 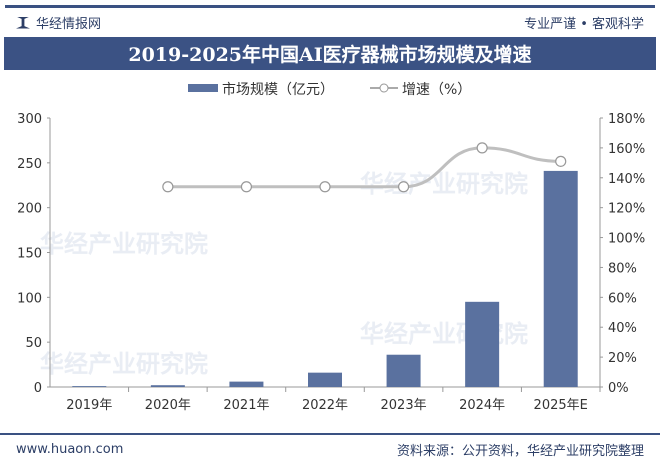 What do you see at coordinates (626, 179) in the screenshot?
I see `right-tick-label: 140%` at bounding box center [626, 179].